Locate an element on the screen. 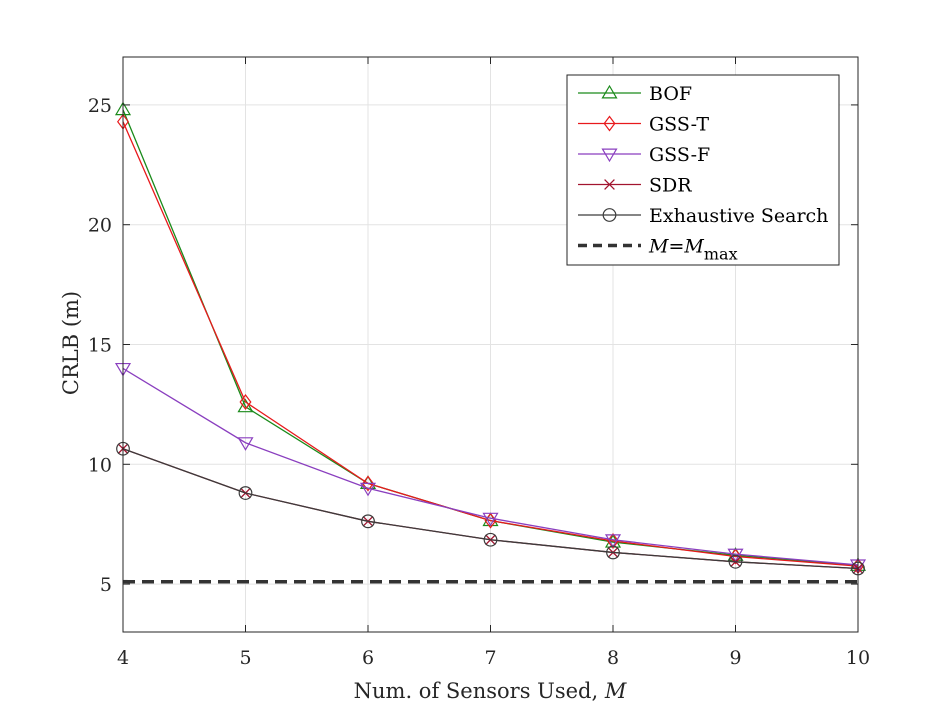 This screenshot has height=710, width=947. legend-entry-gss-t: GSS-T is located at coordinates (643, 125).